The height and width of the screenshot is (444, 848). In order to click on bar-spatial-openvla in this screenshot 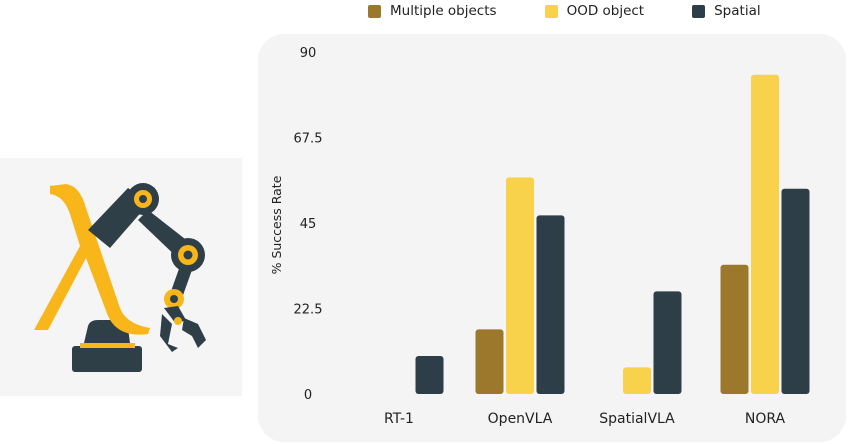, I will do `click(550, 304)`.